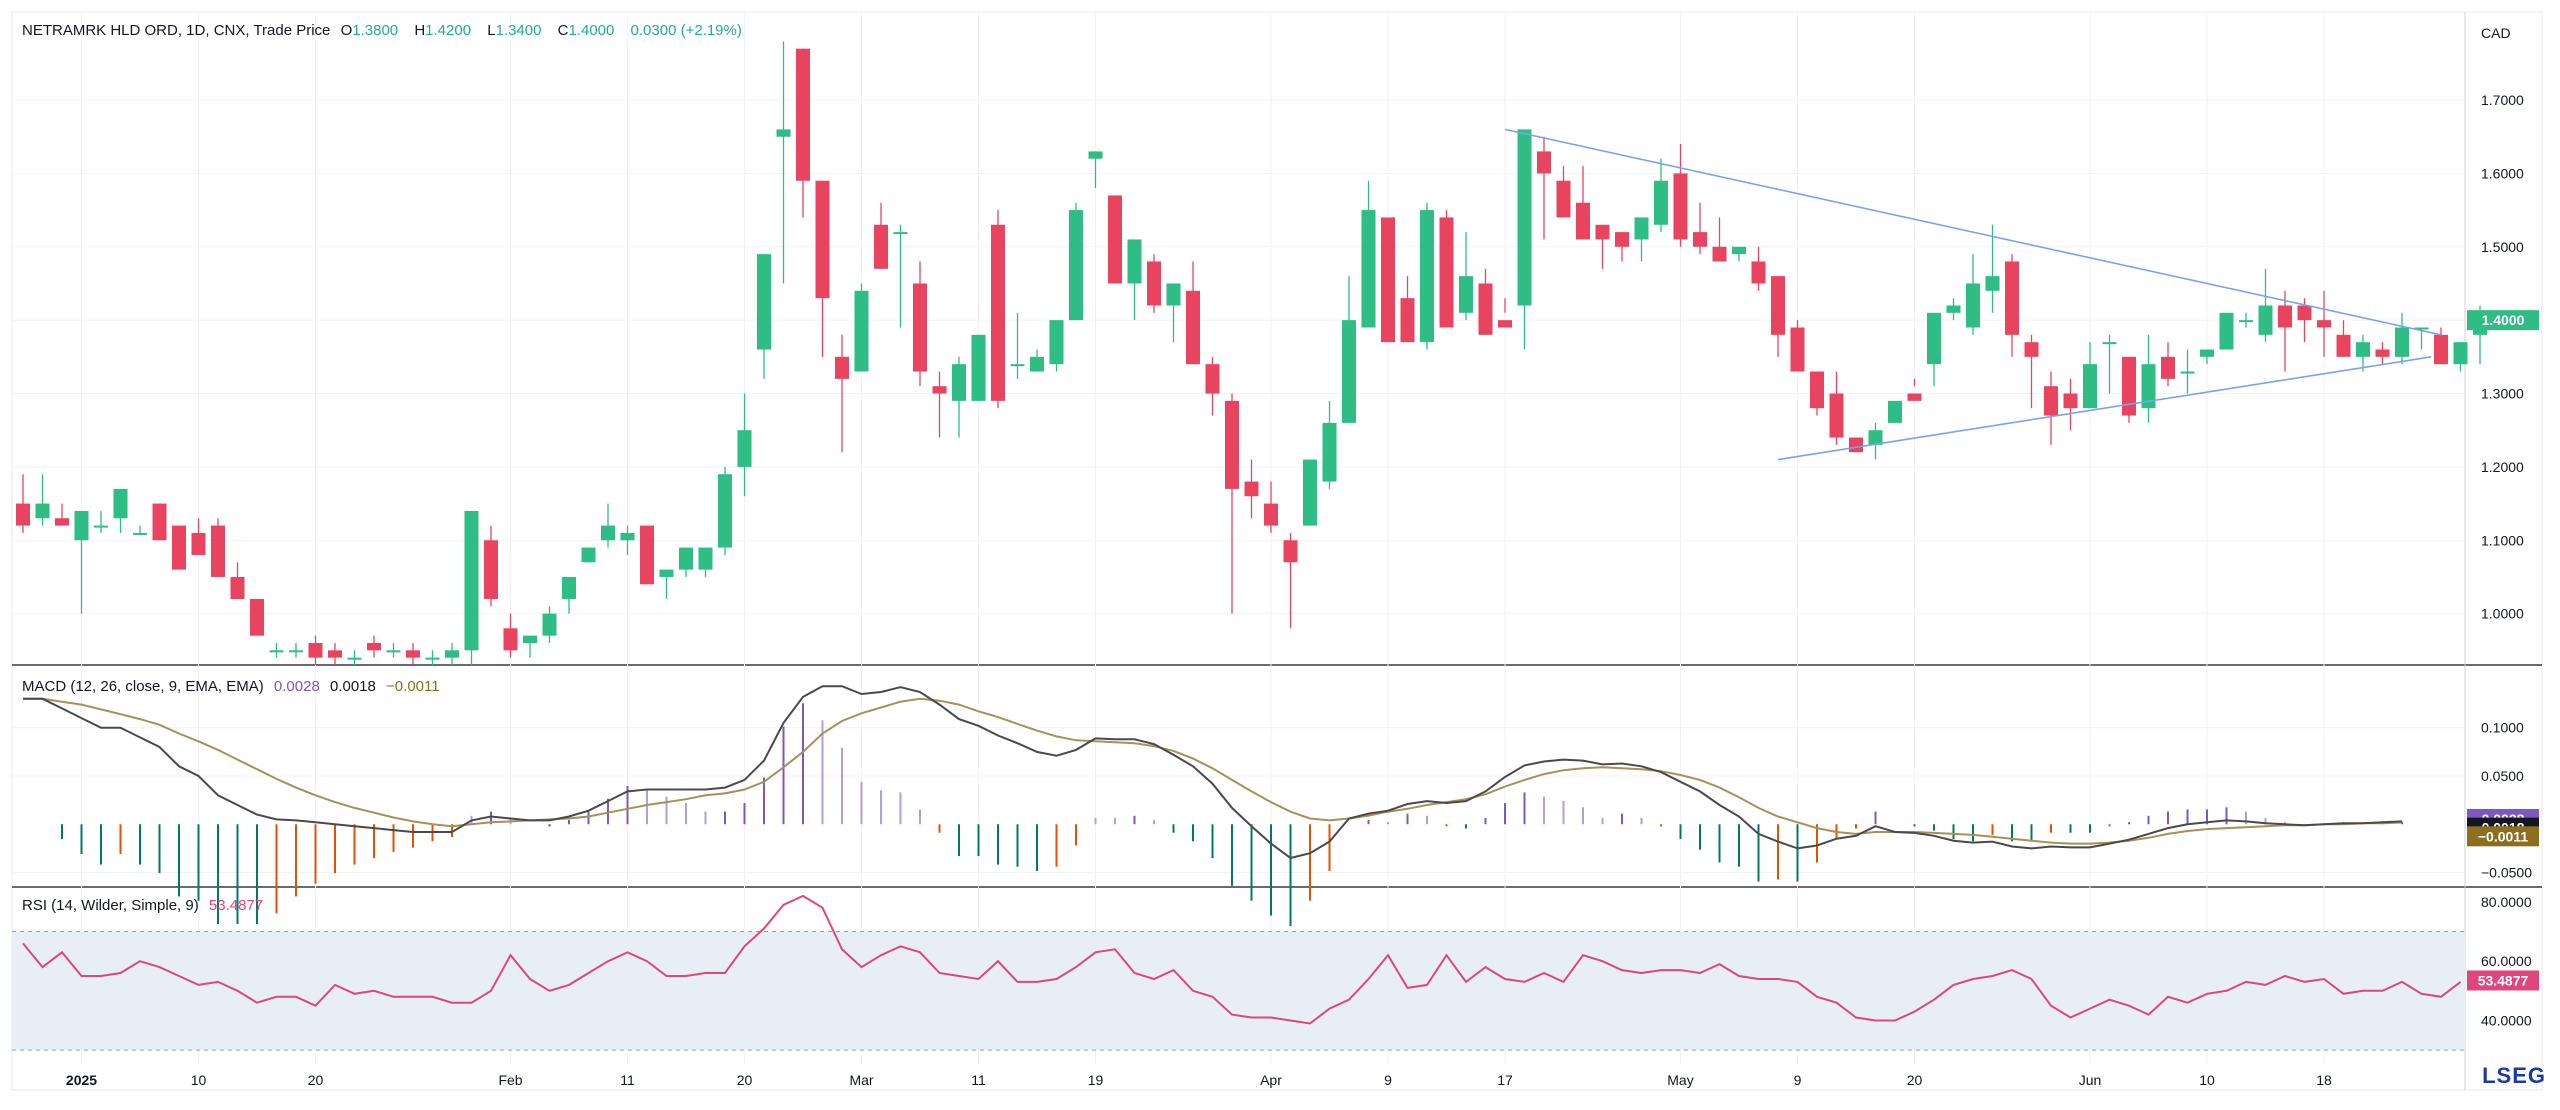 Image resolution: width=2560 pixels, height=1110 pixels. Describe the element at coordinates (2506, 902) in the screenshot. I see `rsi-tick-label: 80.0000` at that location.